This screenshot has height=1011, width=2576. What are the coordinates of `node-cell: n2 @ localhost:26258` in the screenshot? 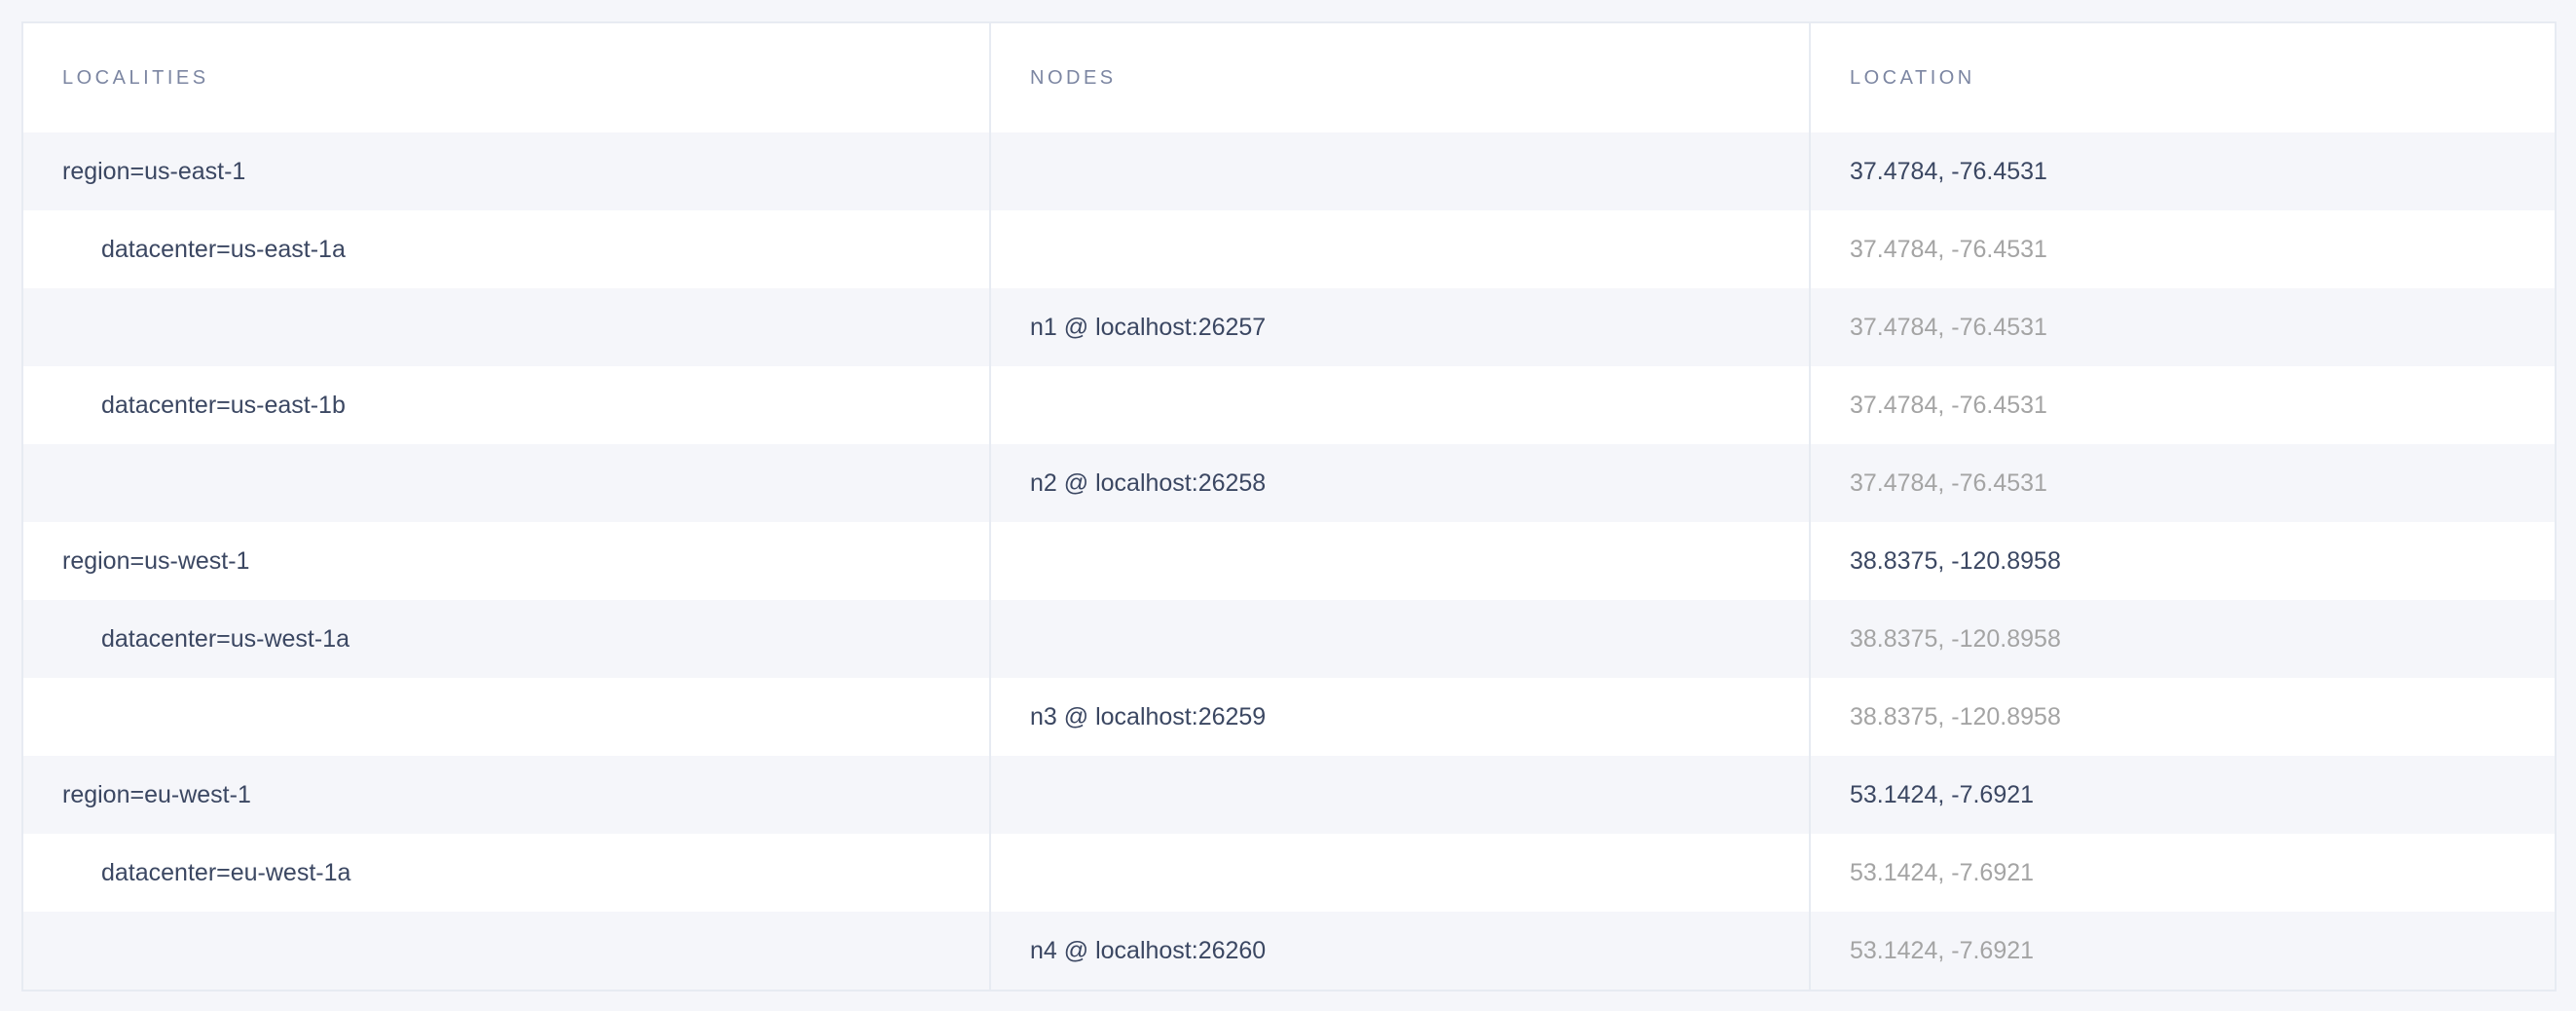 It's located at (1401, 483).